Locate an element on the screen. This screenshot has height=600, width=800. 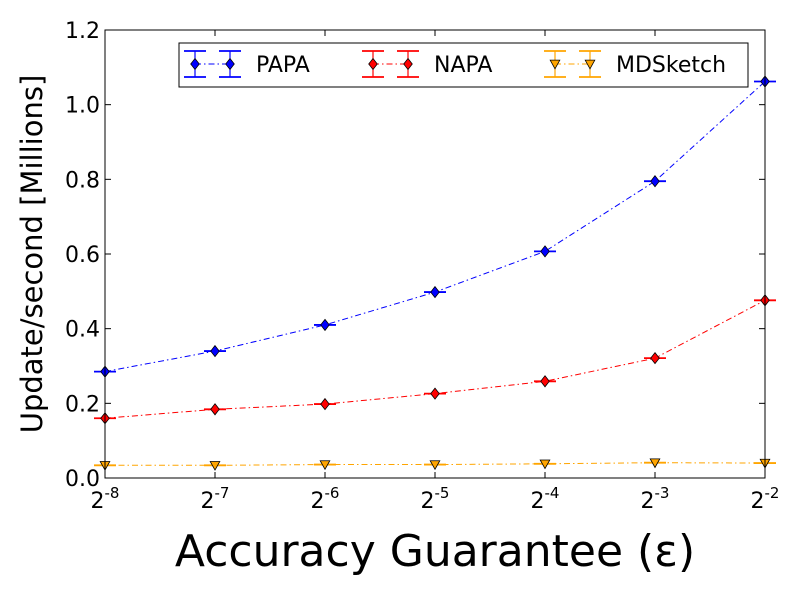
y-tick-label: 0.6 is located at coordinates (82, 255).